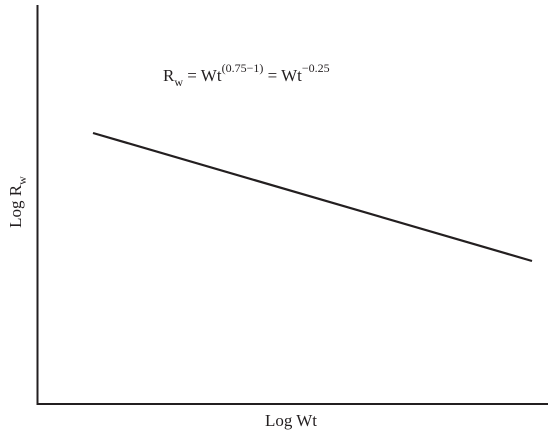  I want to click on y-axis-label-subscript: w, so click(22, 180).